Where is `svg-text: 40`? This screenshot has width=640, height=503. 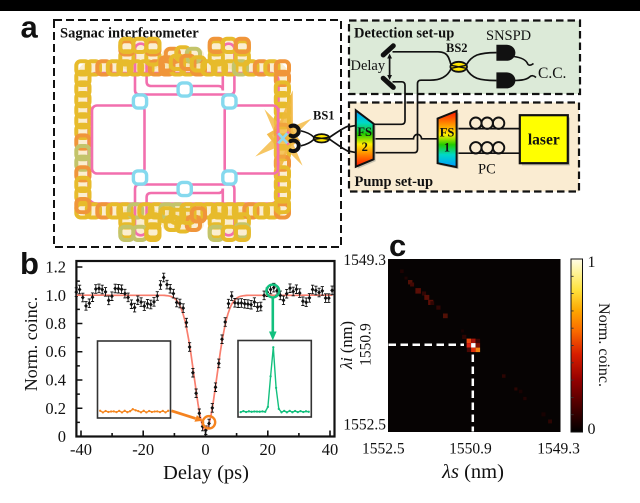
svg-text: 40 is located at coordinates (330, 449).